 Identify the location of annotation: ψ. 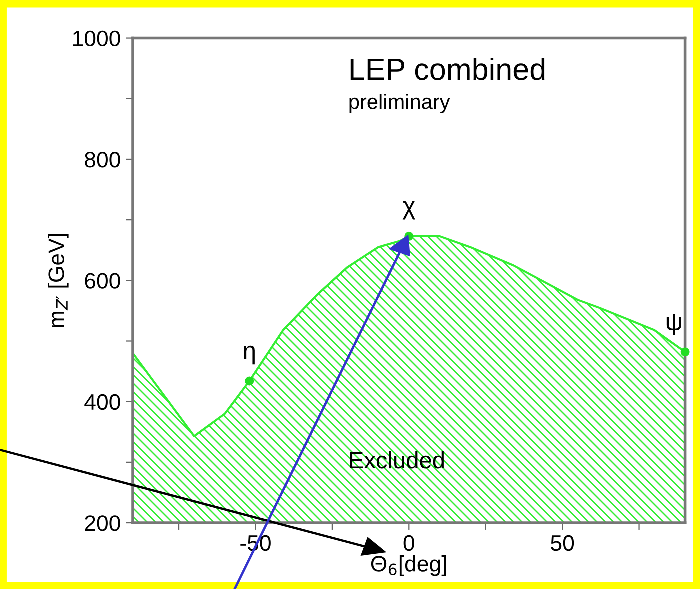
(674, 325).